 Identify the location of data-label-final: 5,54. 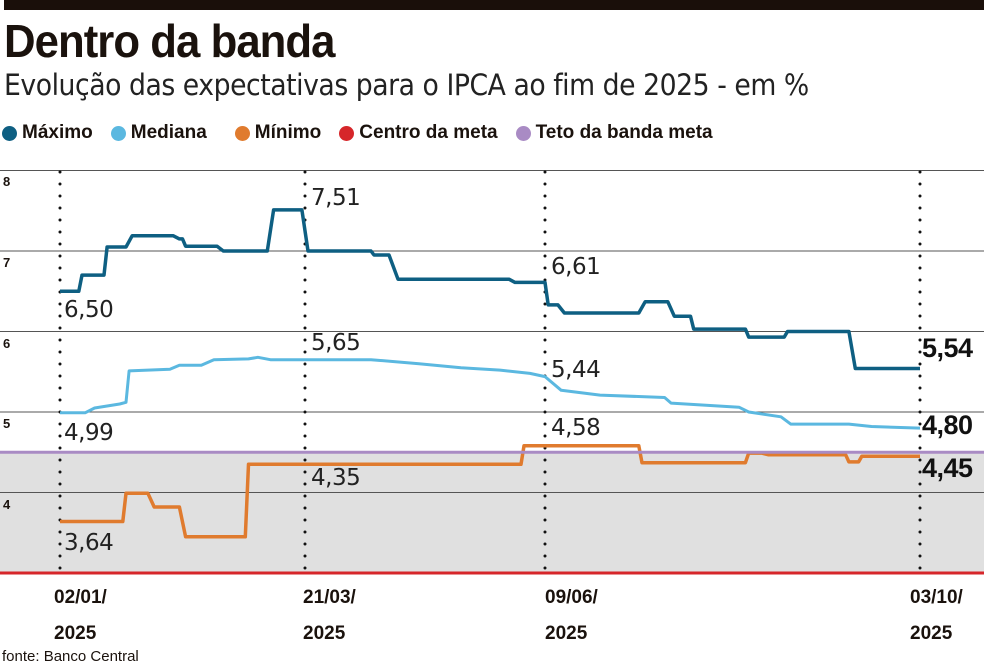
(947, 348).